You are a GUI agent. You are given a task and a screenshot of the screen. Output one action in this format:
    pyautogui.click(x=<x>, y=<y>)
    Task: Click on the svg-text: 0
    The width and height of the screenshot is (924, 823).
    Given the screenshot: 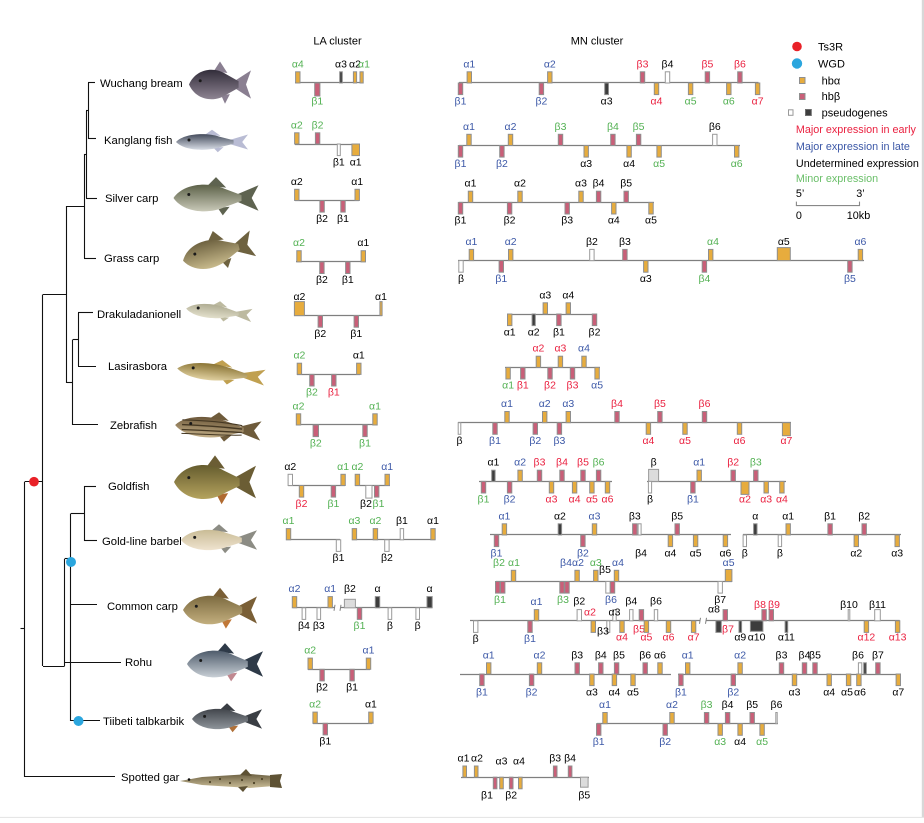 What is the action you would take?
    pyautogui.click(x=799, y=216)
    